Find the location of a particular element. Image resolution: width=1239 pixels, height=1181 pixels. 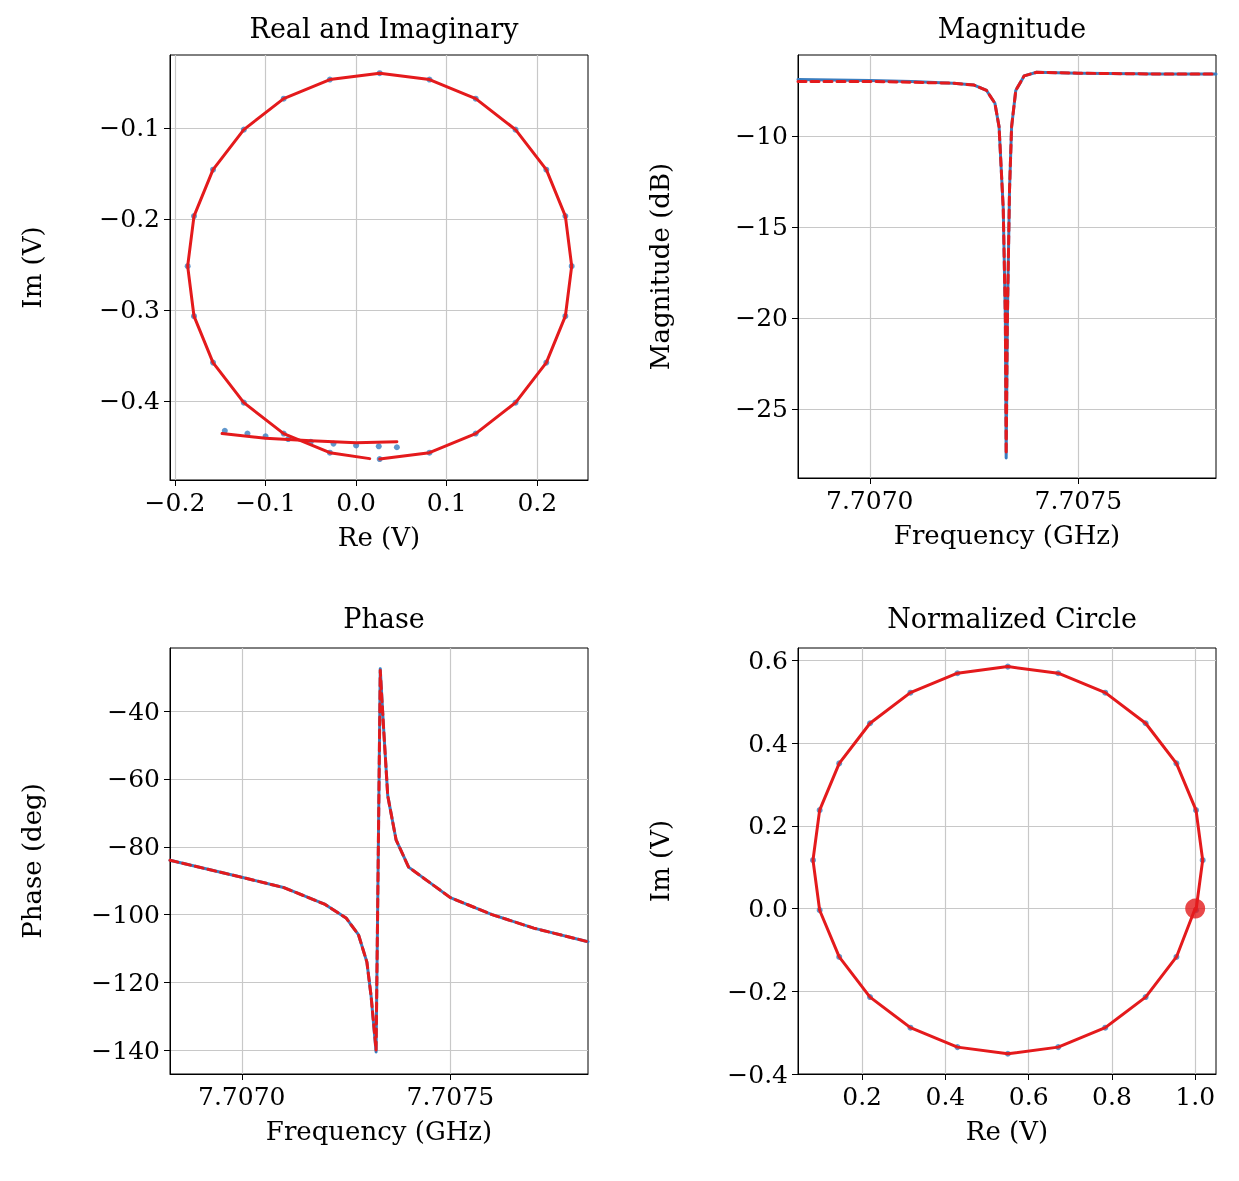

y-tick-label: −0.1 is located at coordinates (129, 128).